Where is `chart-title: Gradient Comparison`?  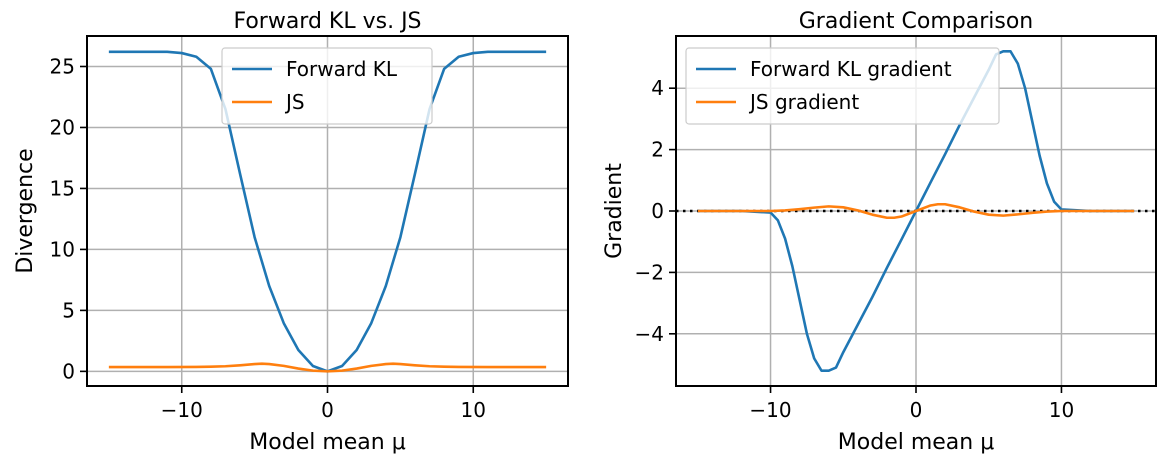 chart-title: Gradient Comparison is located at coordinates (916, 21).